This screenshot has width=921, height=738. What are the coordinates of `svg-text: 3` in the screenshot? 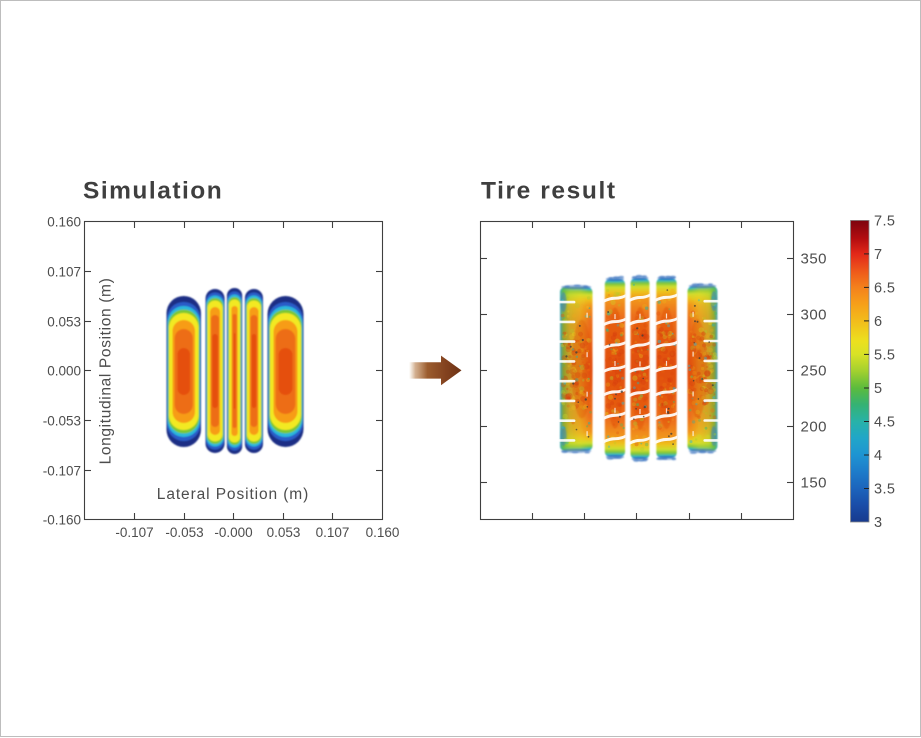 It's located at (878, 523).